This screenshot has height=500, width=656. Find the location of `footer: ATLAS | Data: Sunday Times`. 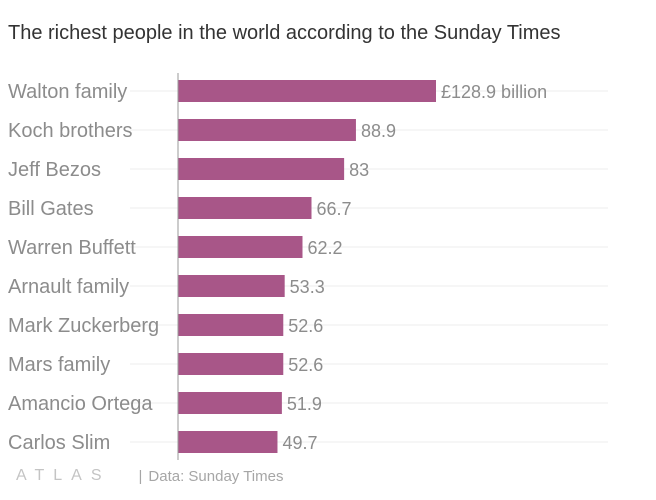

footer: ATLAS | Data: Sunday Times is located at coordinates (149, 476).